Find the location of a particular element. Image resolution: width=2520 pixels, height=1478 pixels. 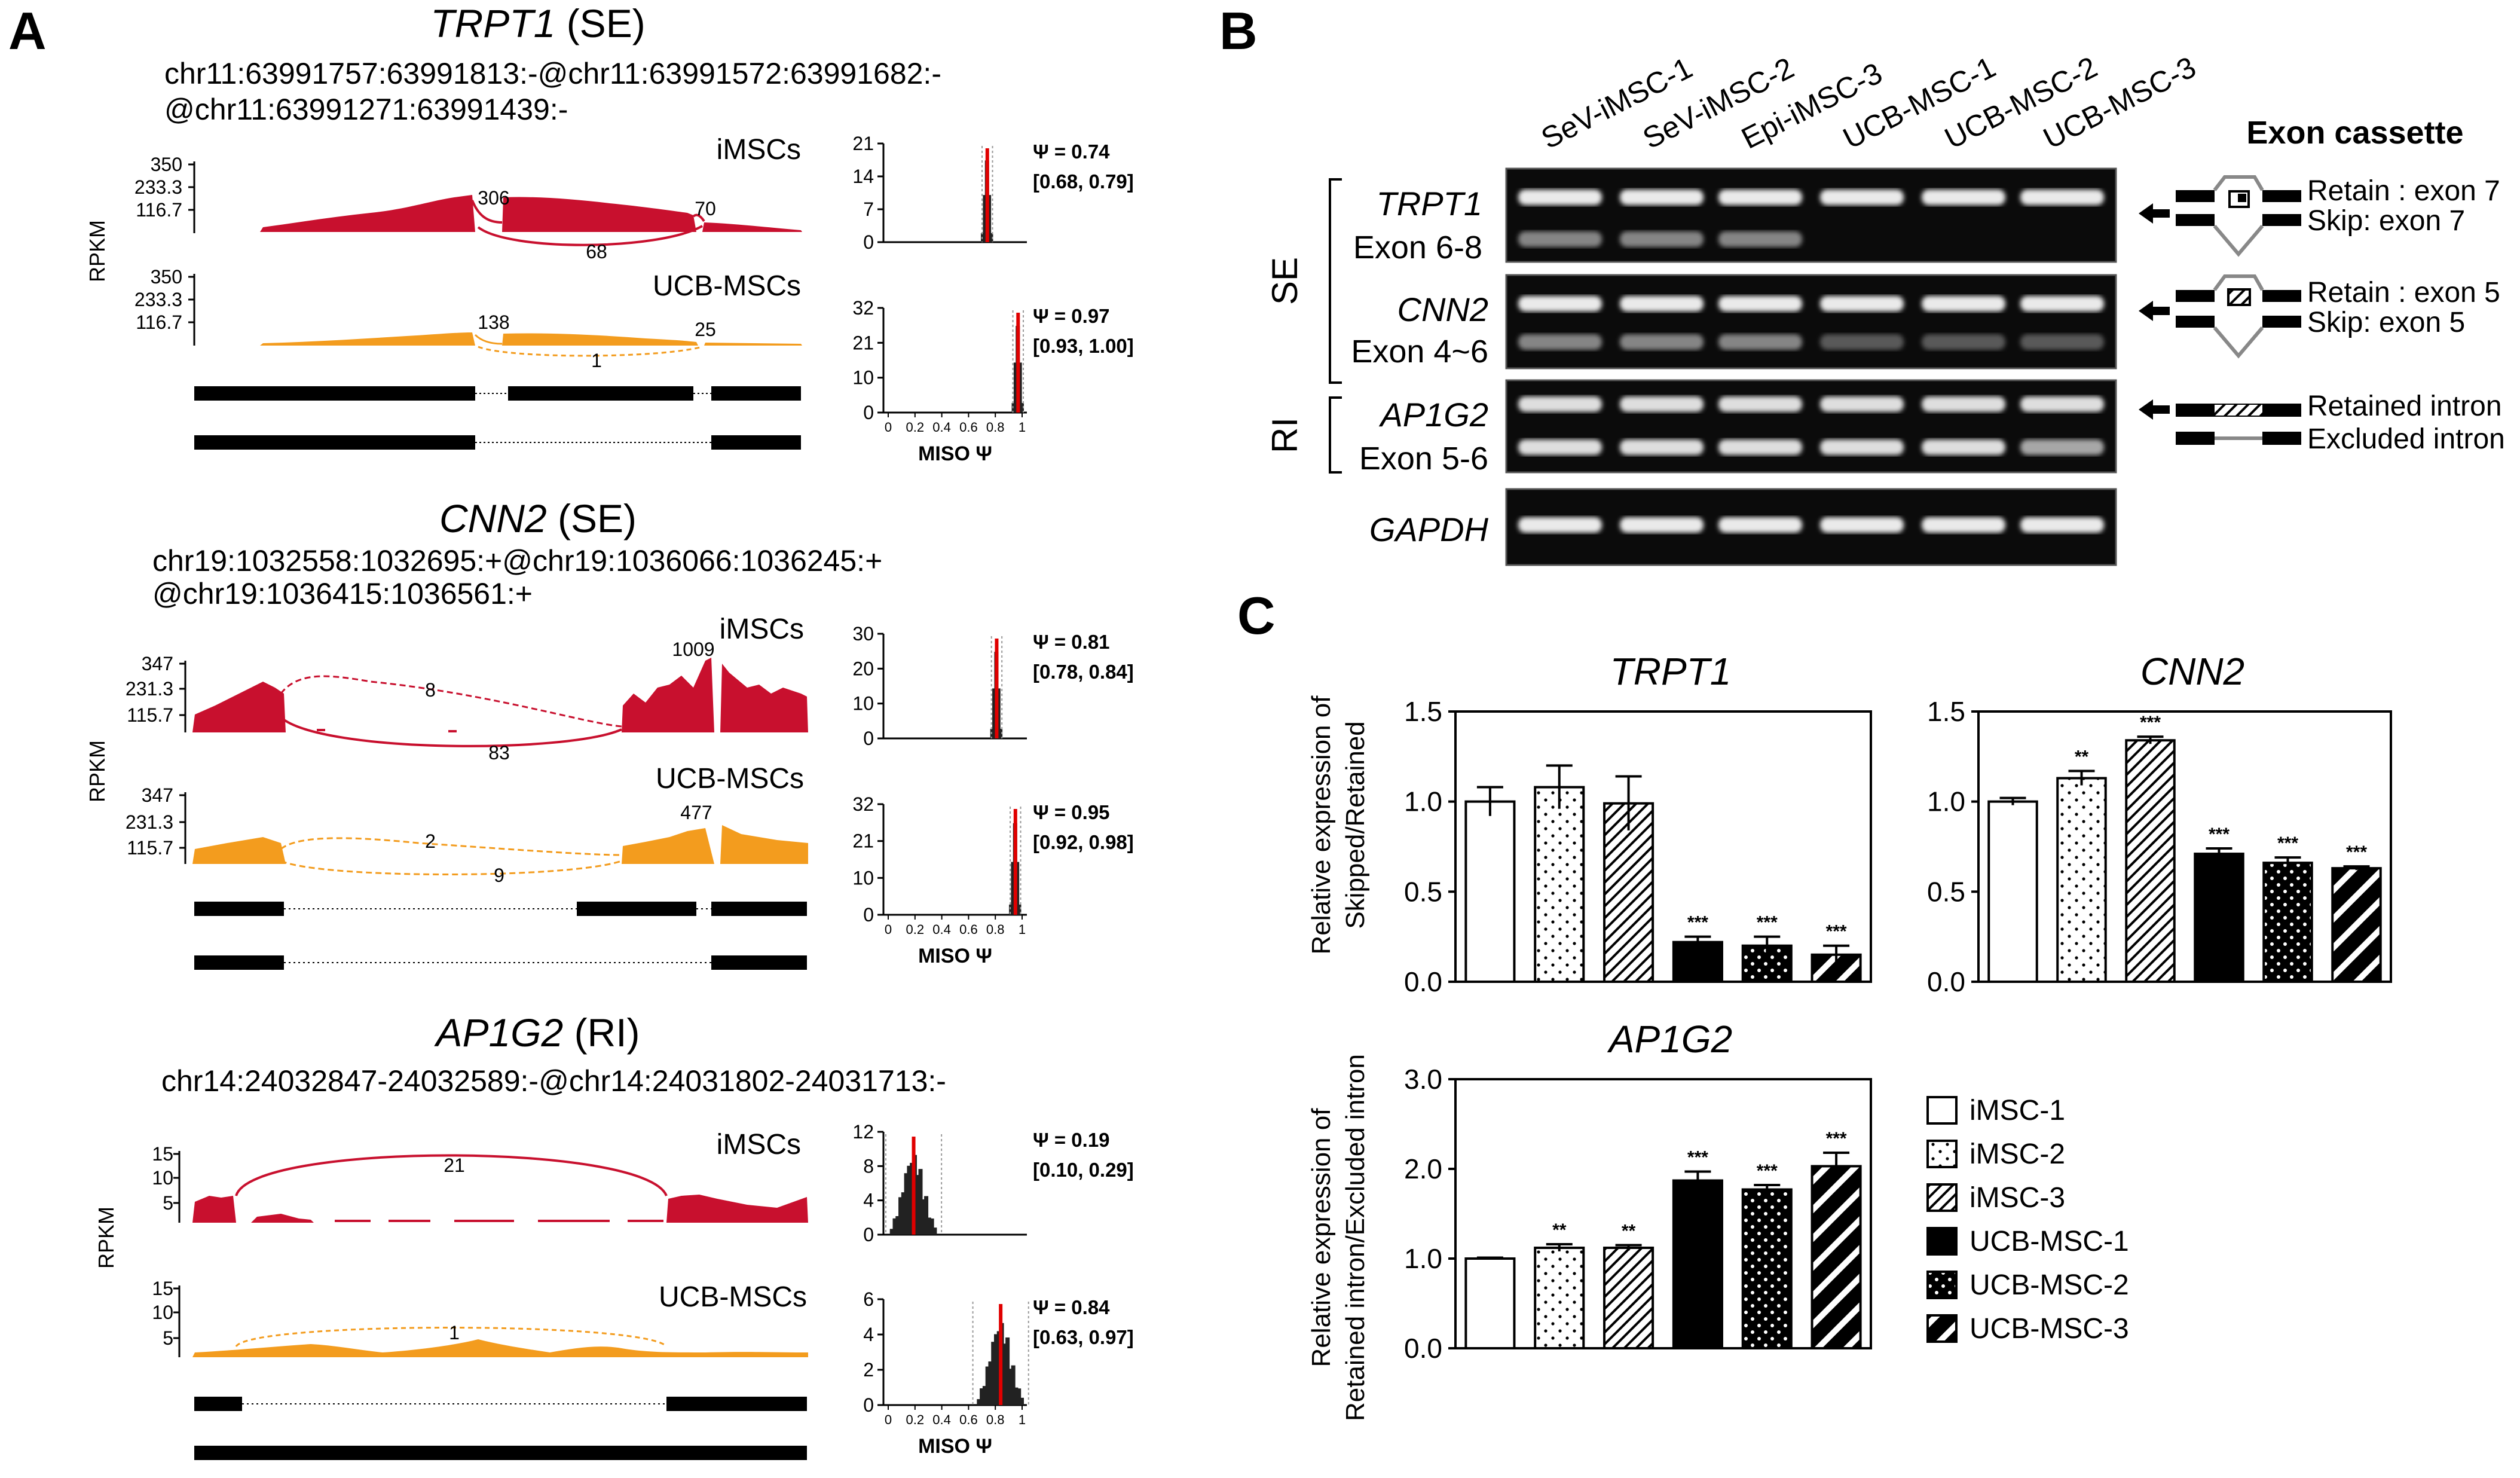

y-tick-label: 32 is located at coordinates (863, 804).